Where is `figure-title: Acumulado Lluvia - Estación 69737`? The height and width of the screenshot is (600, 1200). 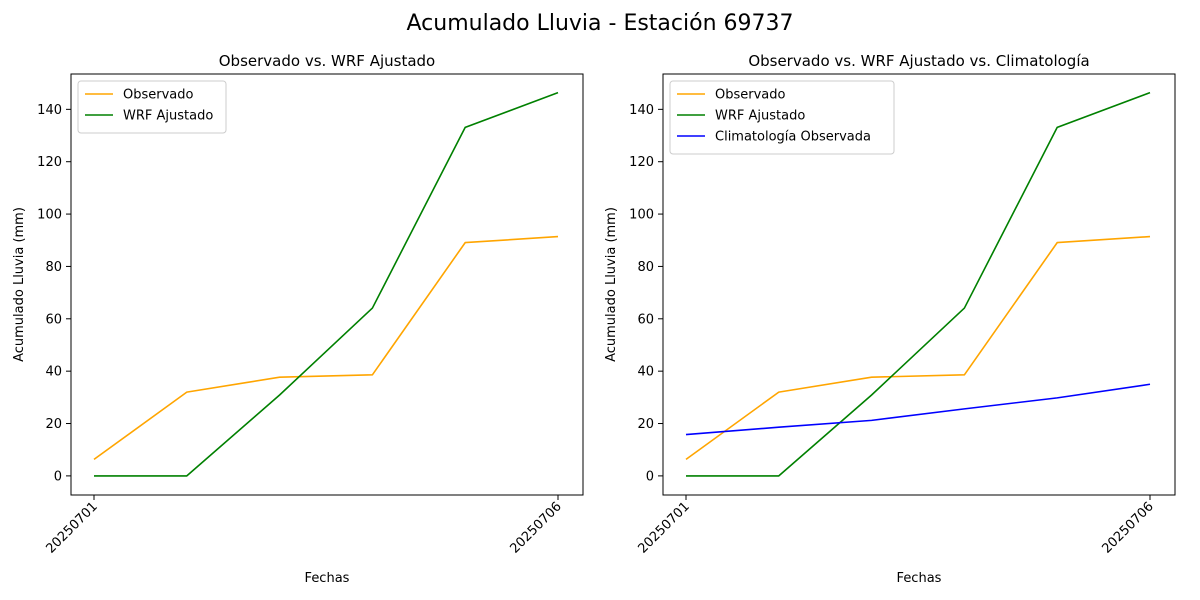 figure-title: Acumulado Lluvia - Estación 69737 is located at coordinates (600, 23).